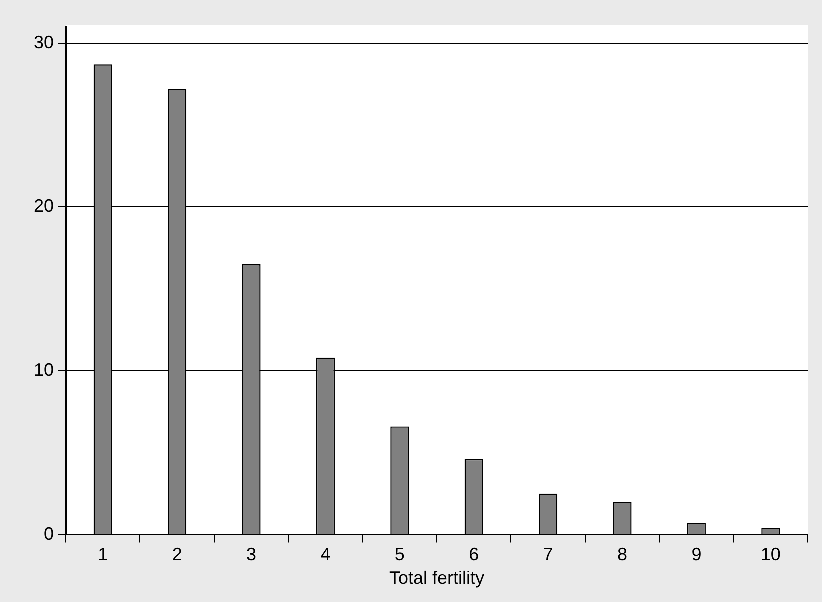 This screenshot has width=822, height=602. Describe the element at coordinates (623, 554) in the screenshot. I see `x-tick-label: 8` at that location.